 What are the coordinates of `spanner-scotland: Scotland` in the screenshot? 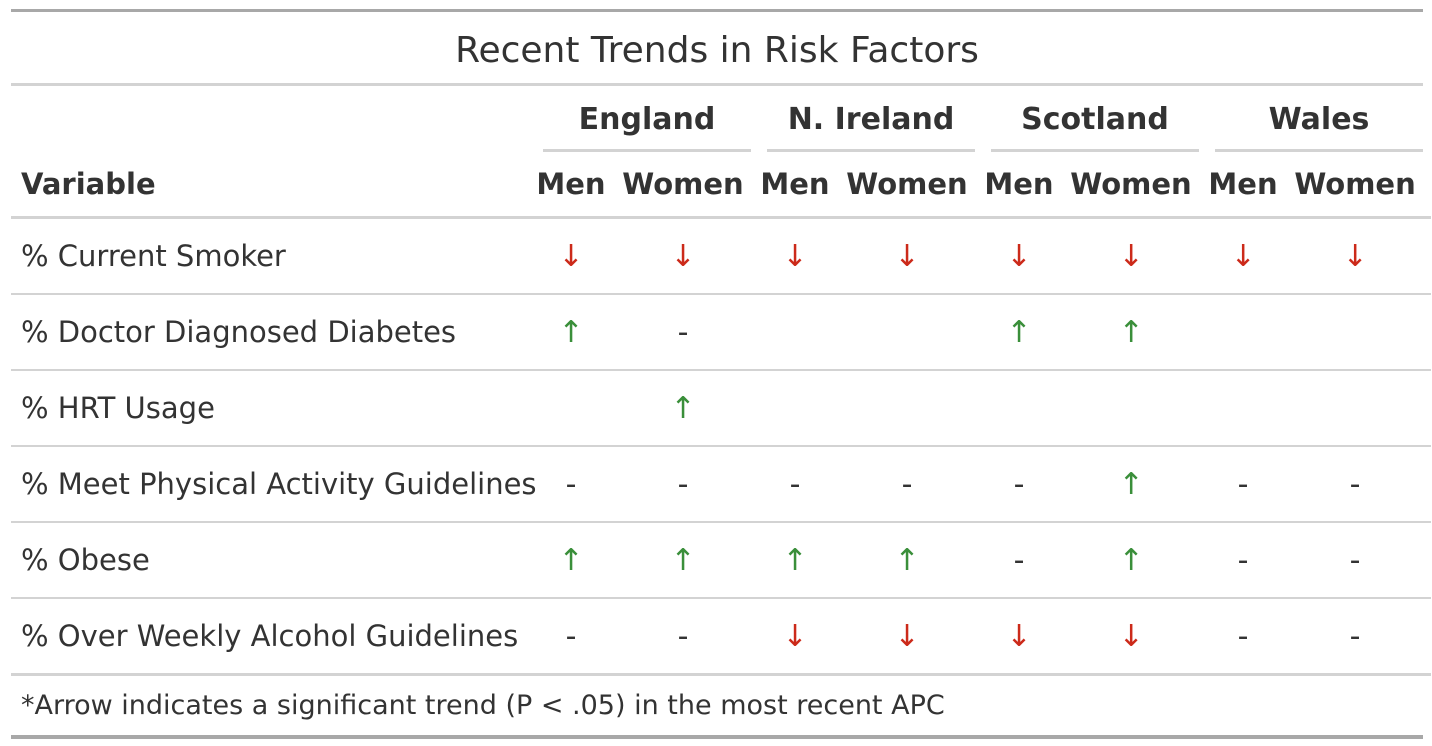 It's located at (1095, 119).